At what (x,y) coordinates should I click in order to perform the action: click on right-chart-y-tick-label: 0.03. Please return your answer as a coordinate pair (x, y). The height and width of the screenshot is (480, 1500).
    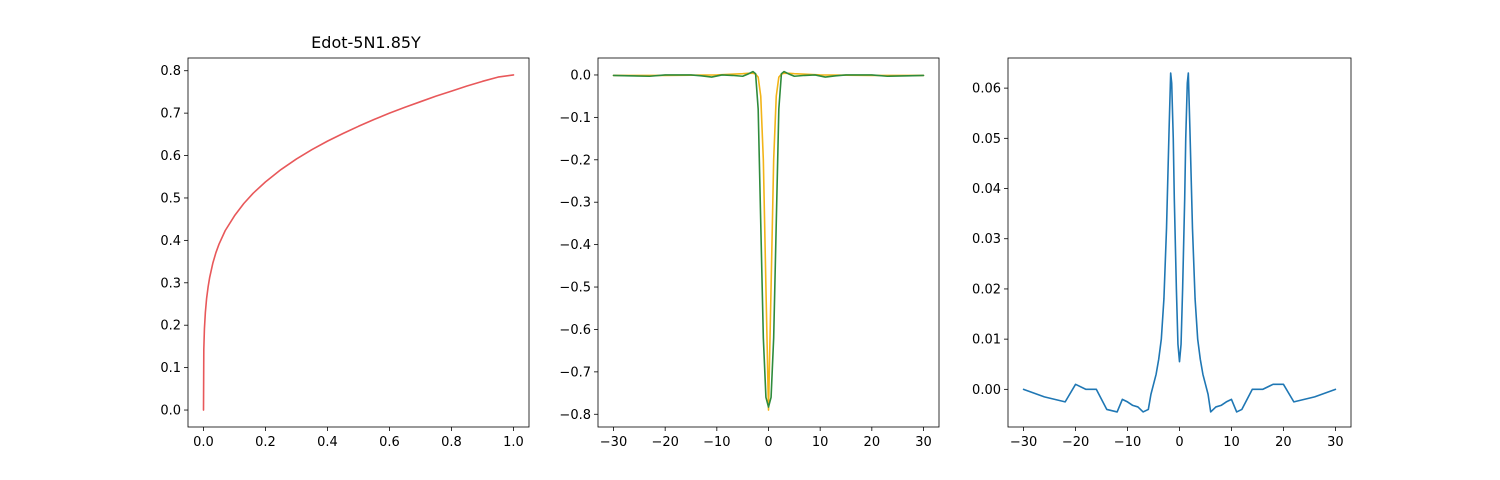
    Looking at the image, I should click on (986, 239).